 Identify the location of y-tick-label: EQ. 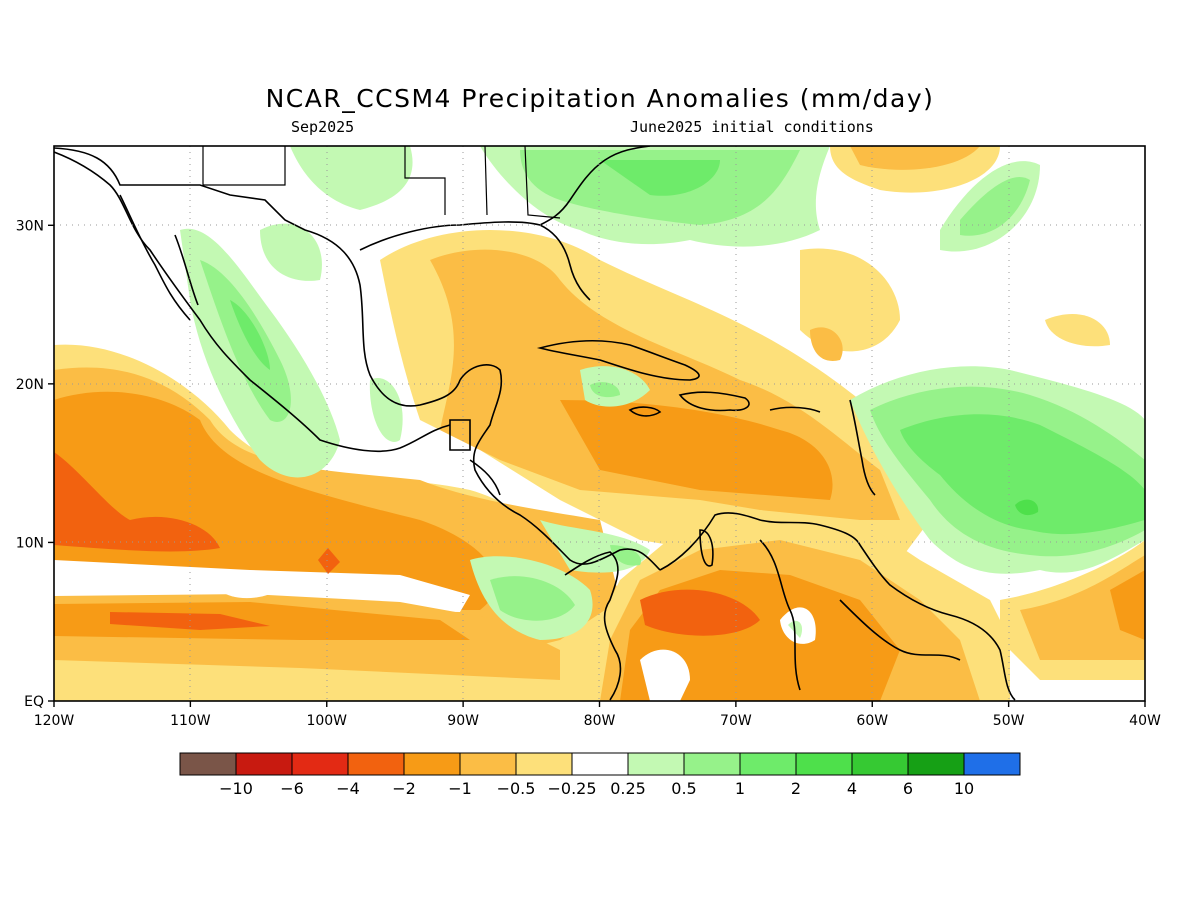
(34, 702).